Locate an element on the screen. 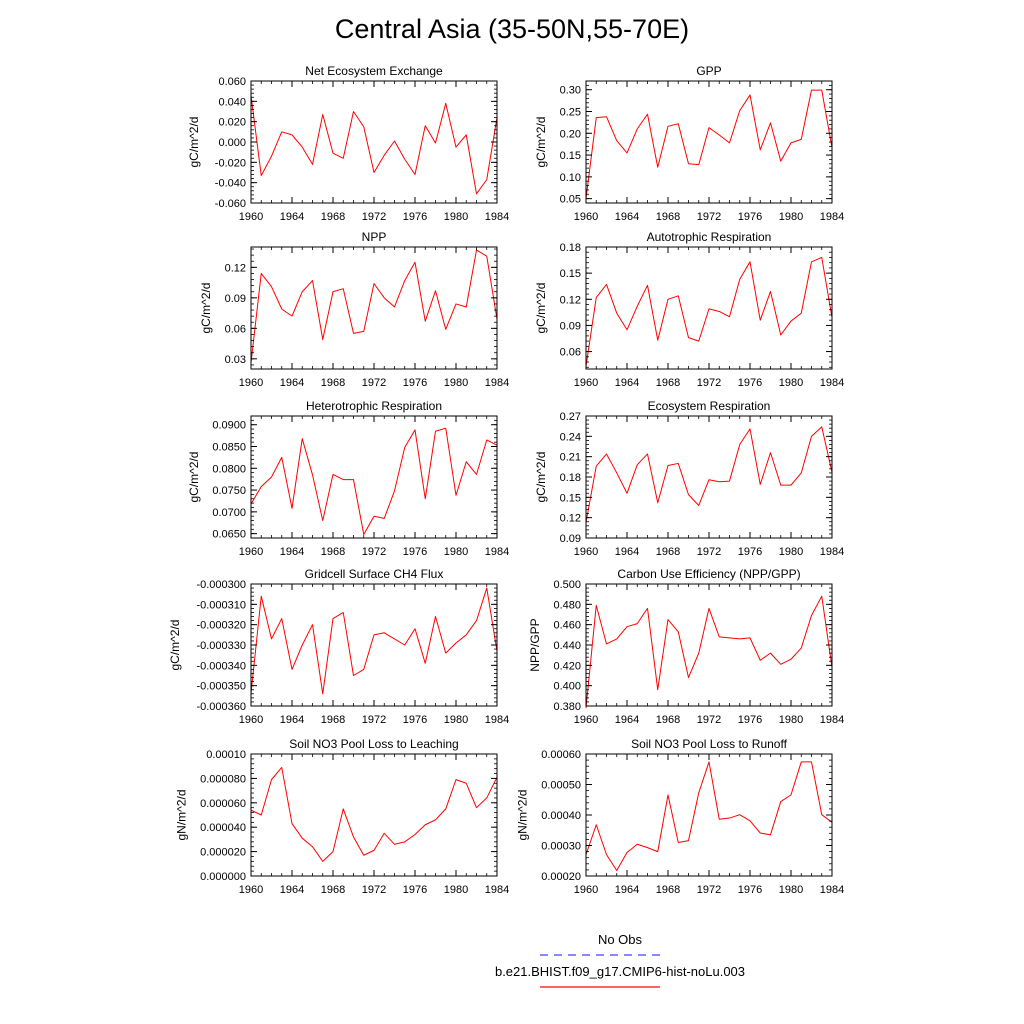  panel-title: Carbon Use Efficiency (NPP/GPP) is located at coordinates (708, 574).